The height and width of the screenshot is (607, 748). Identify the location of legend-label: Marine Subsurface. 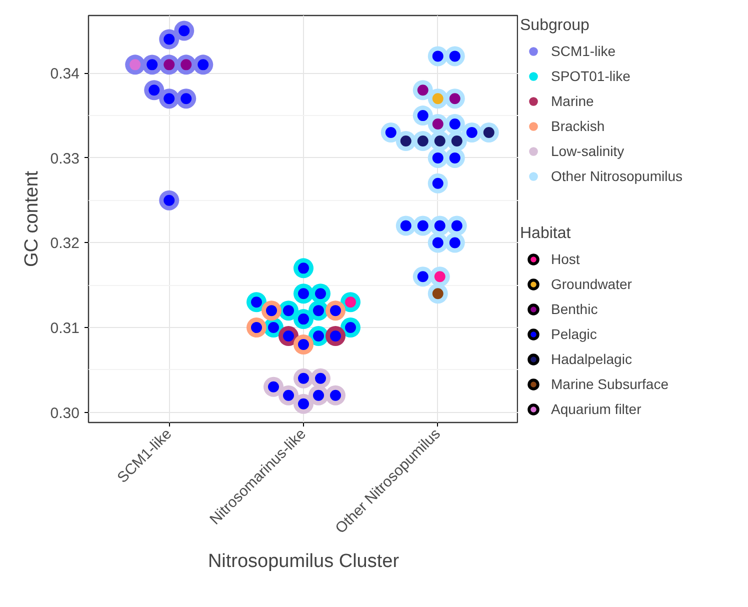
(610, 384).